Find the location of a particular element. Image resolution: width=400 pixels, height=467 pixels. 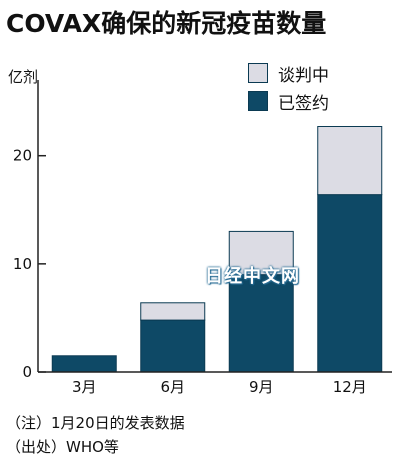

x-tick-label: 9月 is located at coordinates (261, 387).